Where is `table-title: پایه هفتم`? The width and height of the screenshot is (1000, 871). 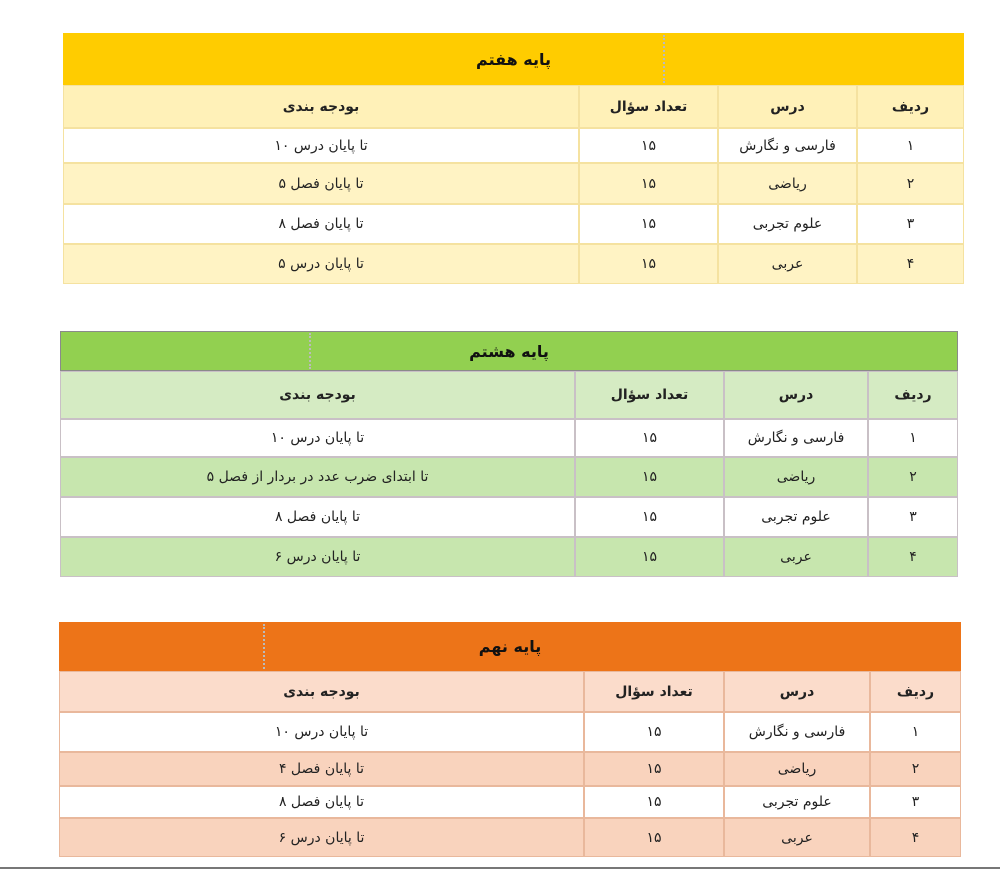
table-title: پایه هفتم is located at coordinates (513, 59).